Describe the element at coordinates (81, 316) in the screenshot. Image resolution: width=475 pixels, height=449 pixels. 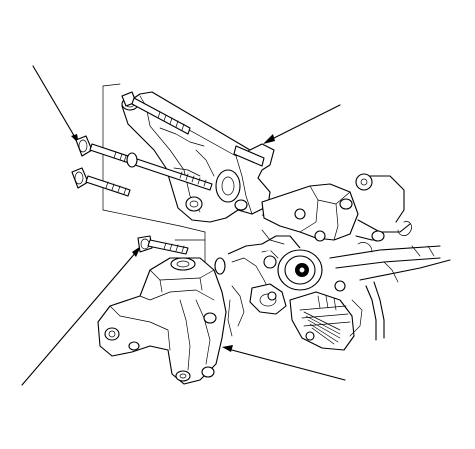
I see `leader-line-mount-bolt` at that location.